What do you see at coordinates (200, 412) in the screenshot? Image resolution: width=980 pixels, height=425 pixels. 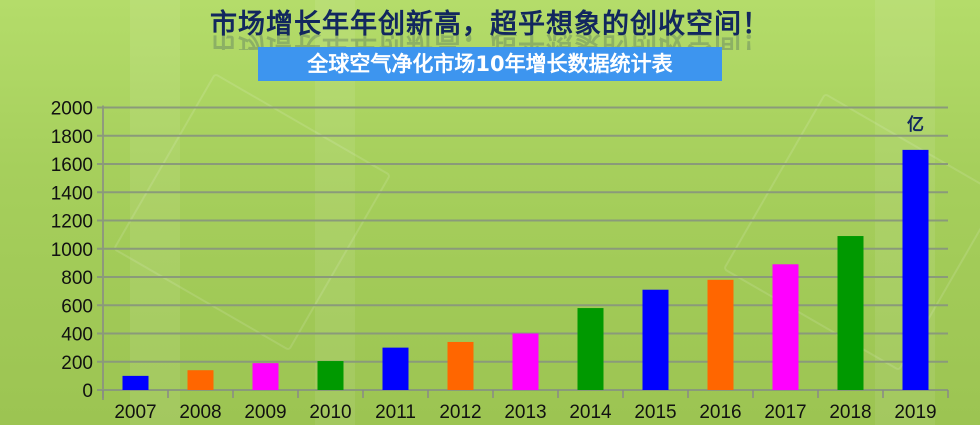 I see `x-tick-label: 2008` at bounding box center [200, 412].